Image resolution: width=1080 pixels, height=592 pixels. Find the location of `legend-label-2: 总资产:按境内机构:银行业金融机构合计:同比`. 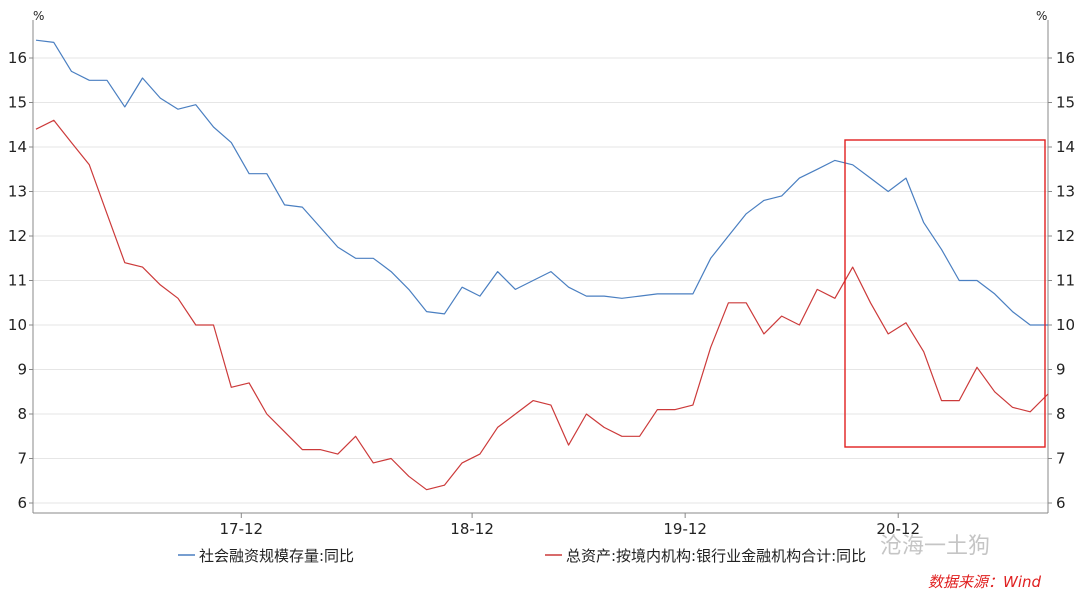

legend-label-2: 总资产:按境内机构:银行业金融机构合计:同比 is located at coordinates (716, 556).